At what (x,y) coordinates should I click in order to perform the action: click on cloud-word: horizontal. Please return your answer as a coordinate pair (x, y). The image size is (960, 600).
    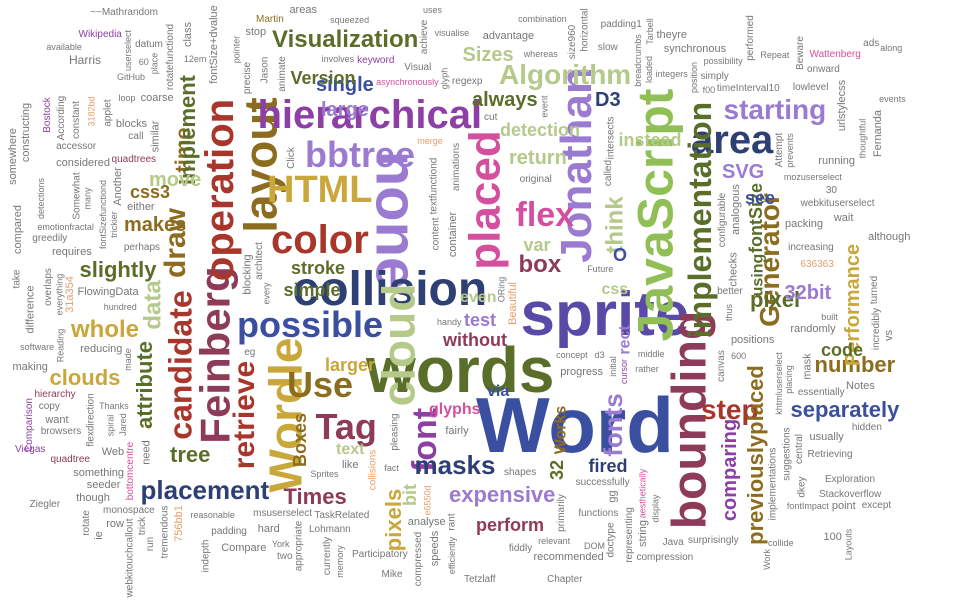
    Looking at the image, I should click on (585, 30).